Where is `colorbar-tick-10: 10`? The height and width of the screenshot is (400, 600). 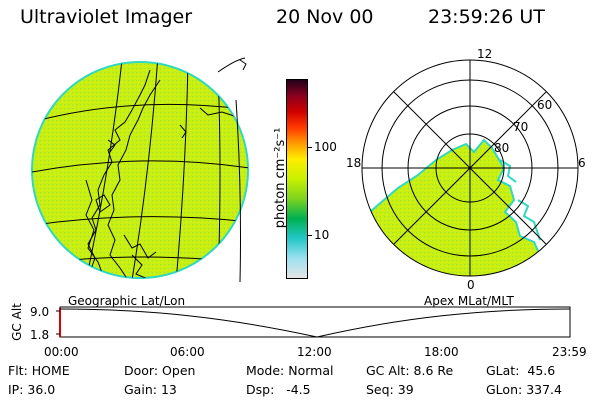 colorbar-tick-10: 10 is located at coordinates (322, 235).